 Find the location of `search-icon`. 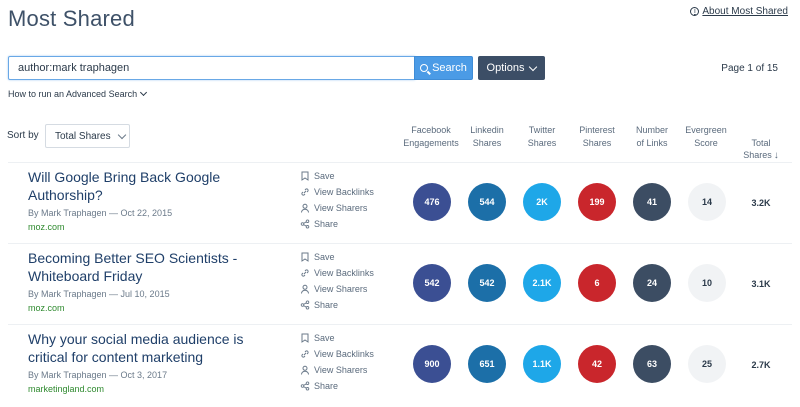

search-icon is located at coordinates (424, 68).